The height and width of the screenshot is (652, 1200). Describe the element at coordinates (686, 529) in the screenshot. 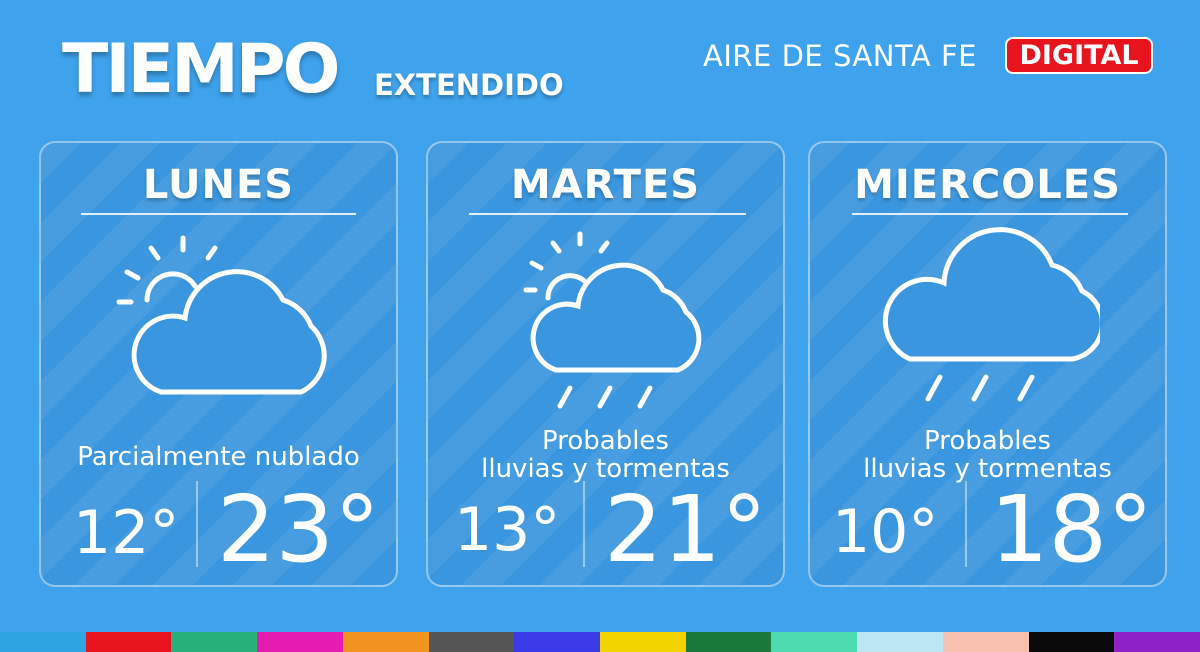

I see `max-temperature: 21°` at that location.